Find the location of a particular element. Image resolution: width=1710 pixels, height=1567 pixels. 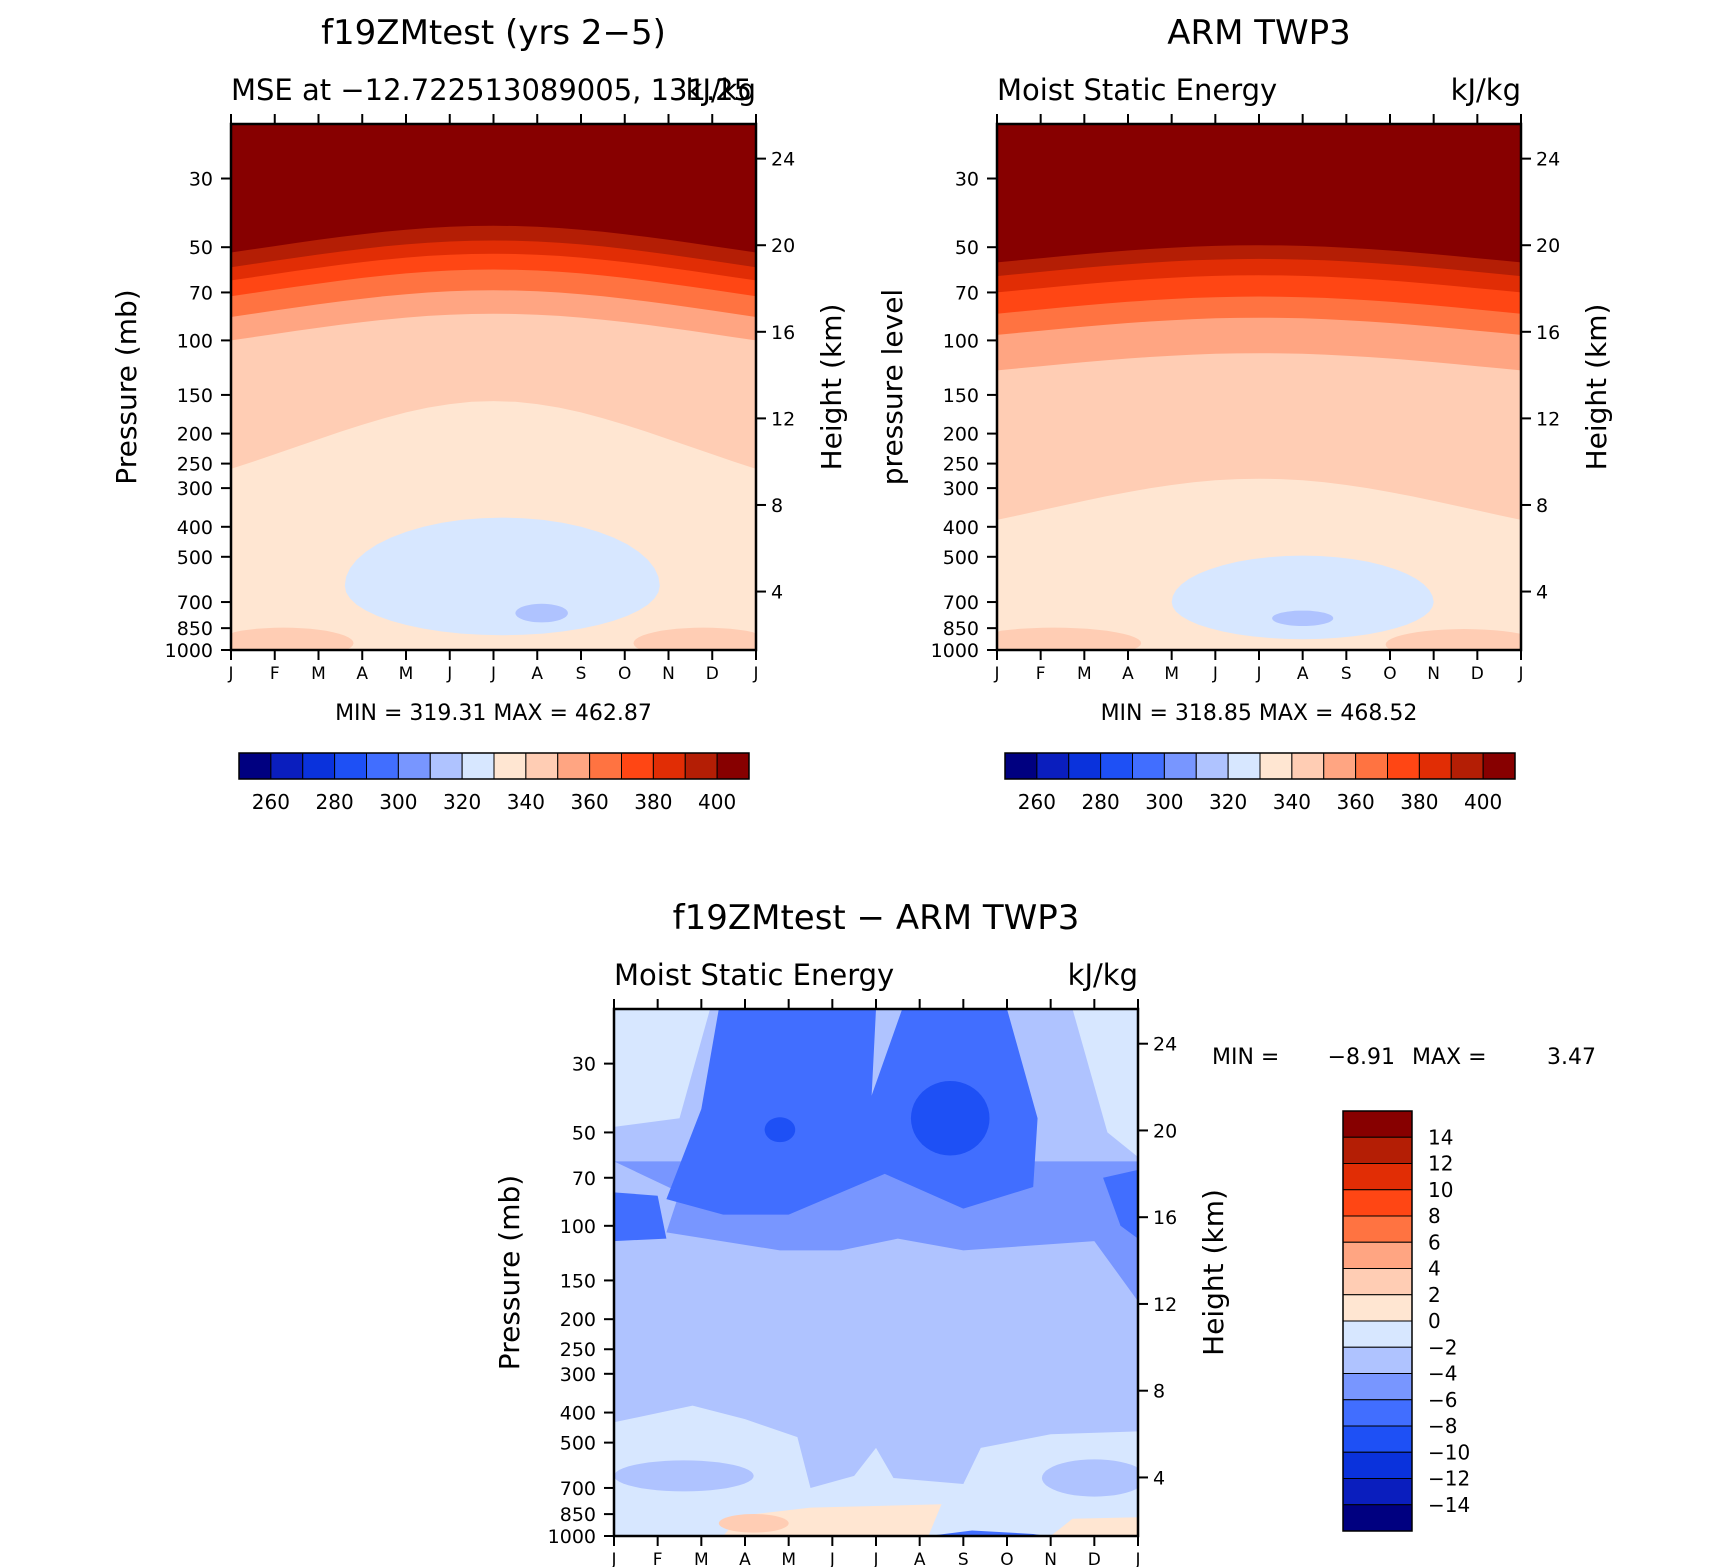

colorbar-label: −8 is located at coordinates (1442, 1426).